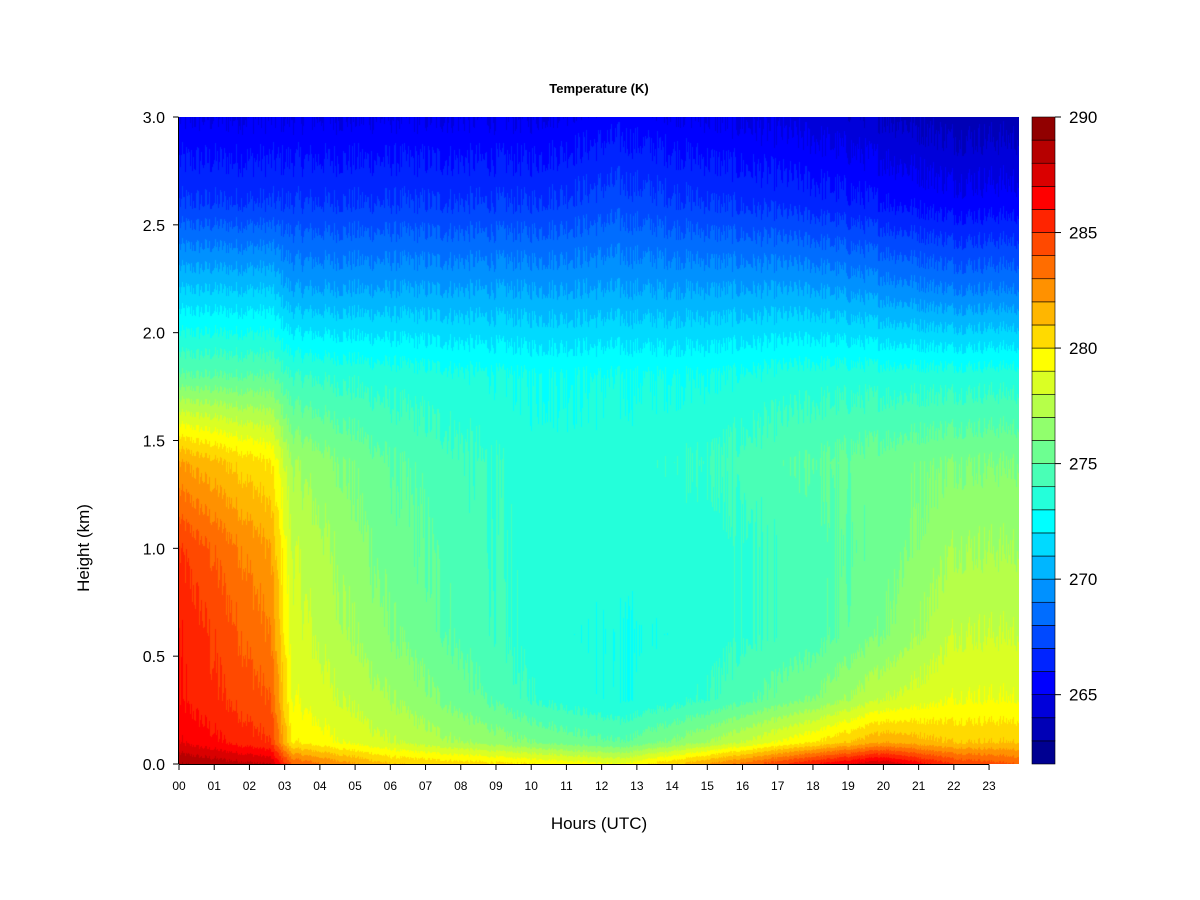  I want to click on x-tick-label: 02, so click(250, 786).